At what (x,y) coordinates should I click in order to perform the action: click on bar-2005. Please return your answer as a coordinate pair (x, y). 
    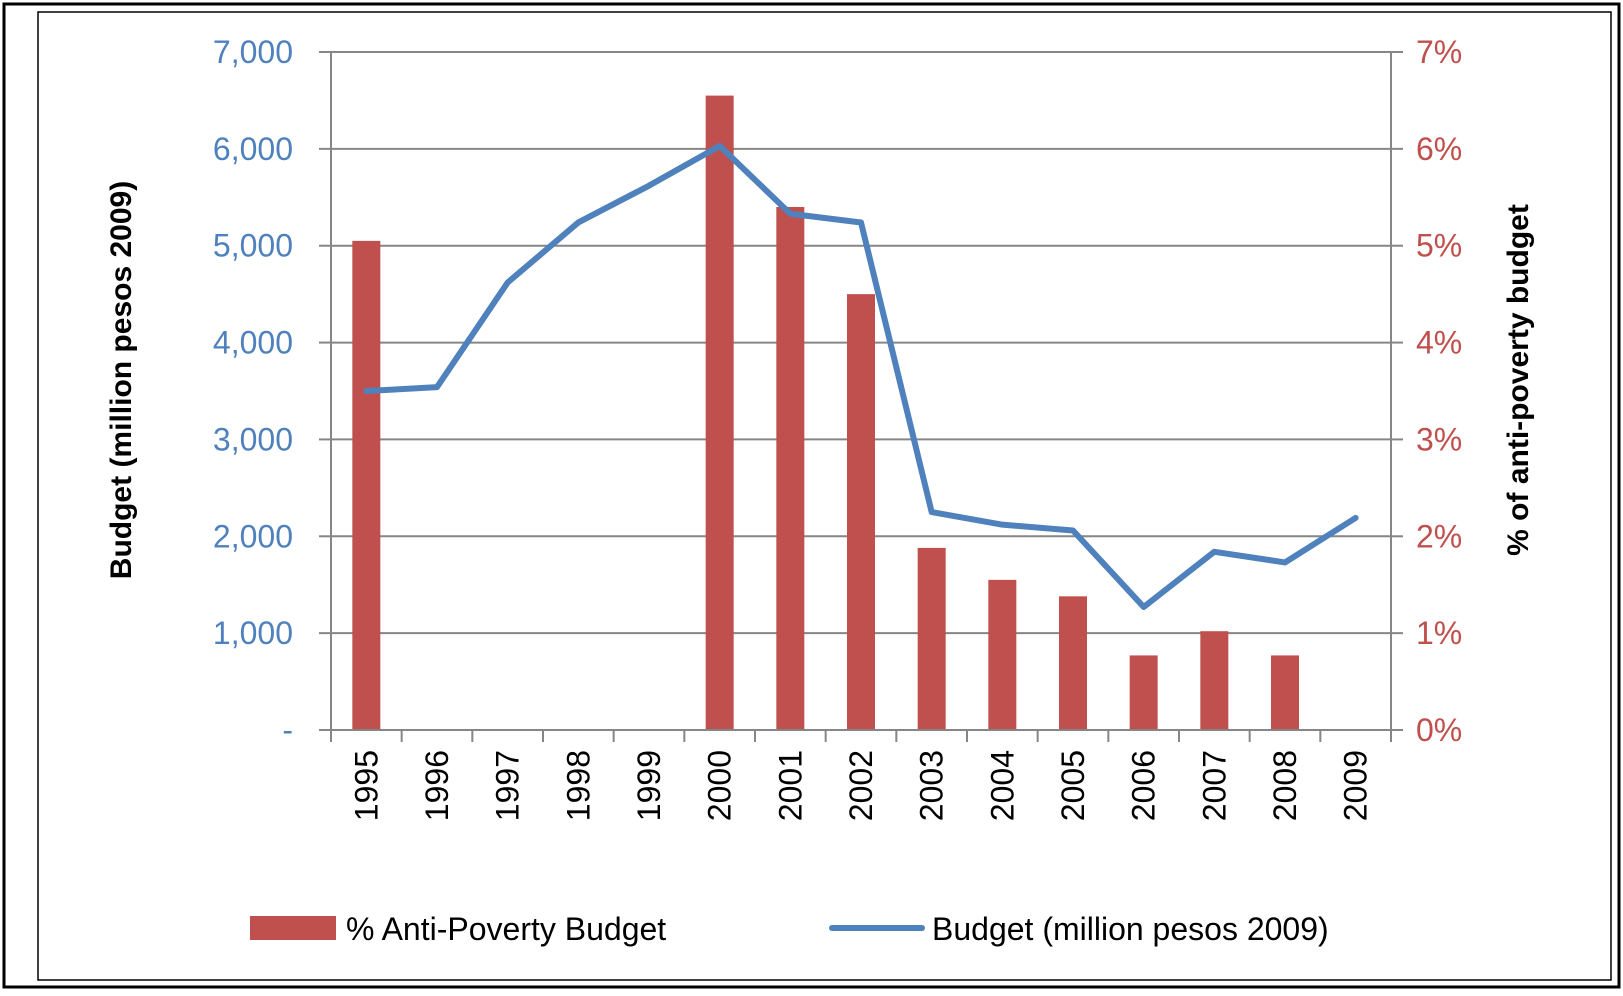
    Looking at the image, I should click on (1073, 663).